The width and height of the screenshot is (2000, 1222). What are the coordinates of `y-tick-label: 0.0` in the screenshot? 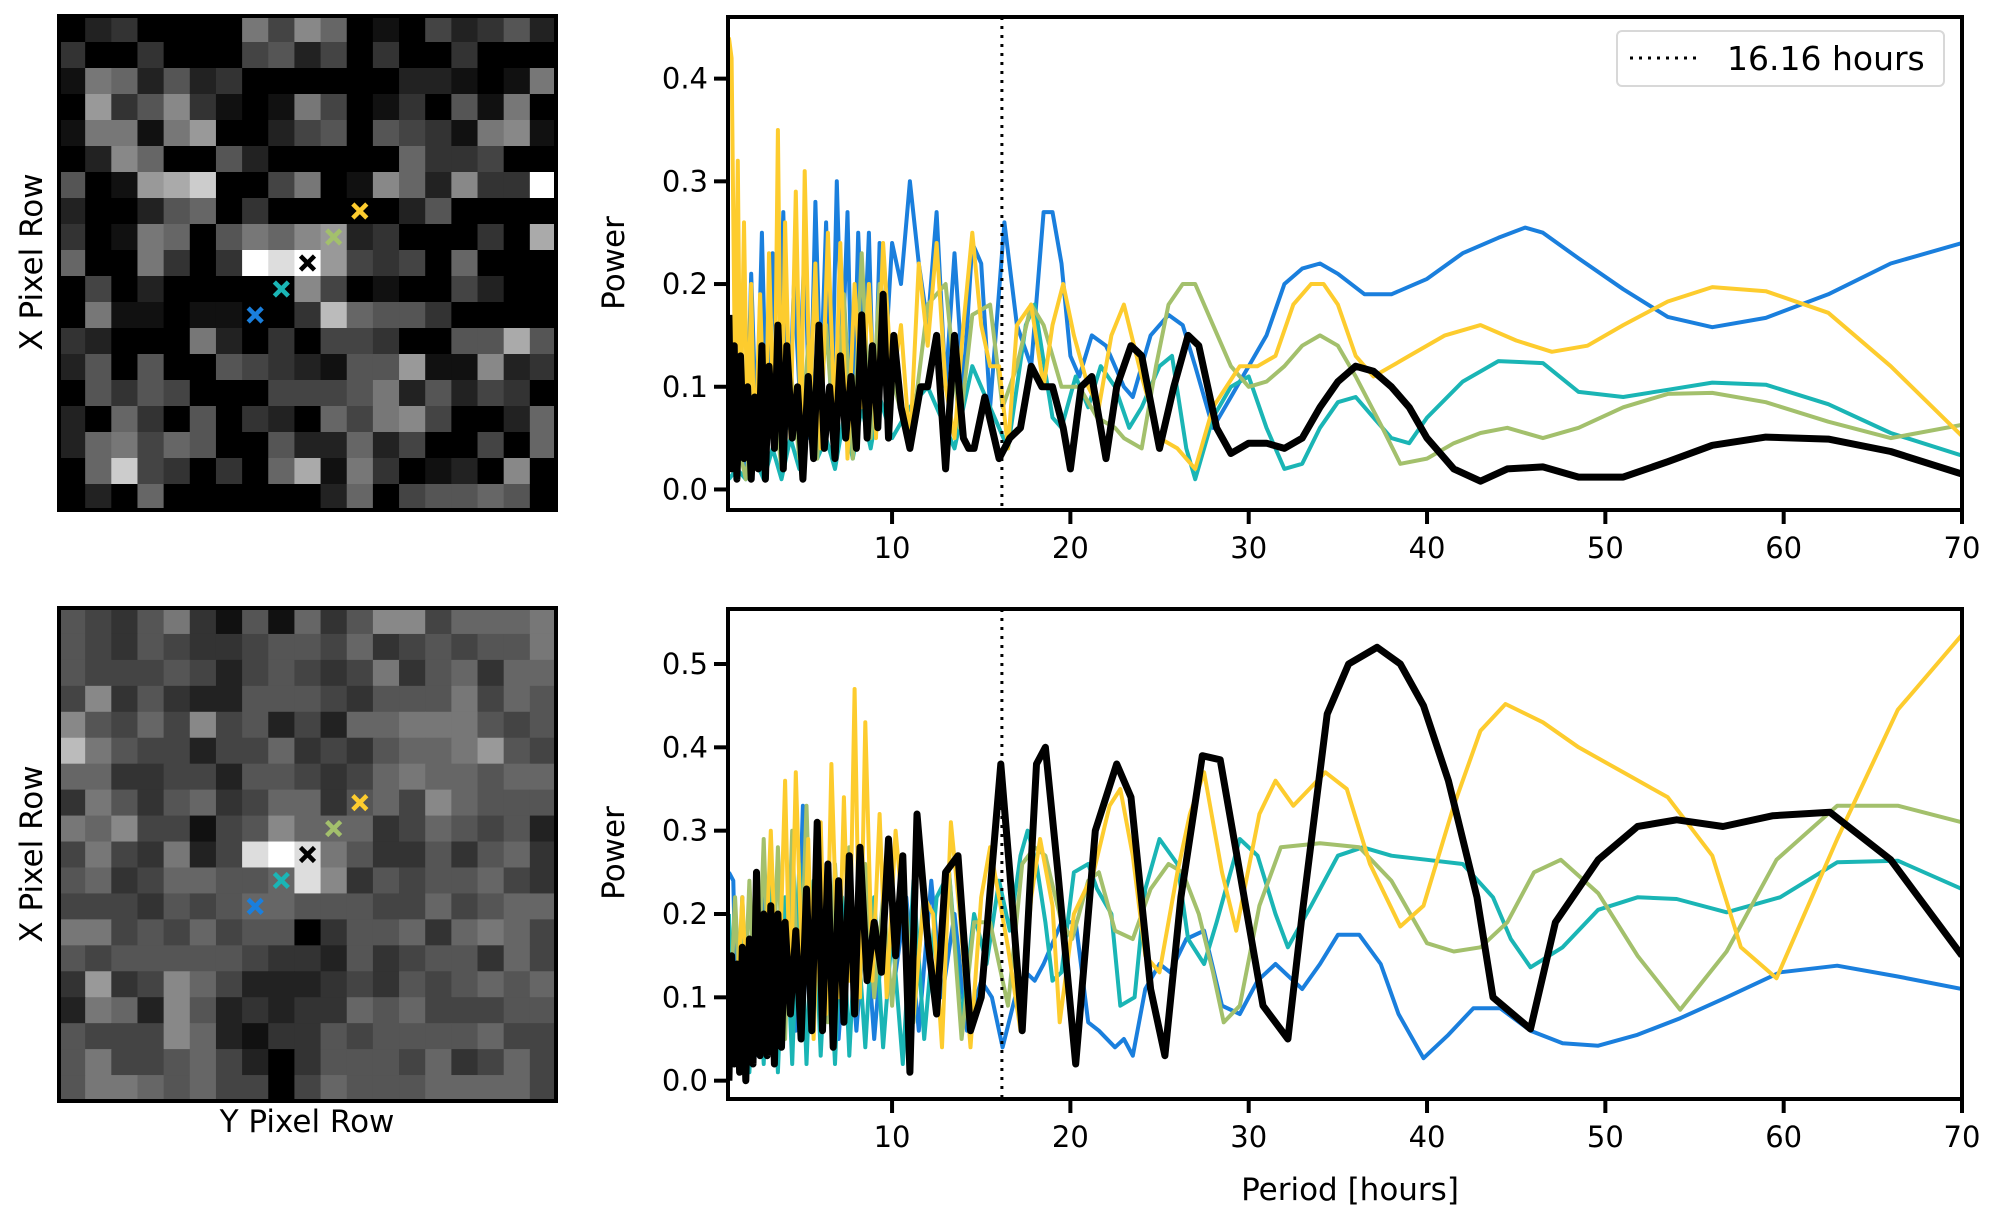 It's located at (685, 1081).